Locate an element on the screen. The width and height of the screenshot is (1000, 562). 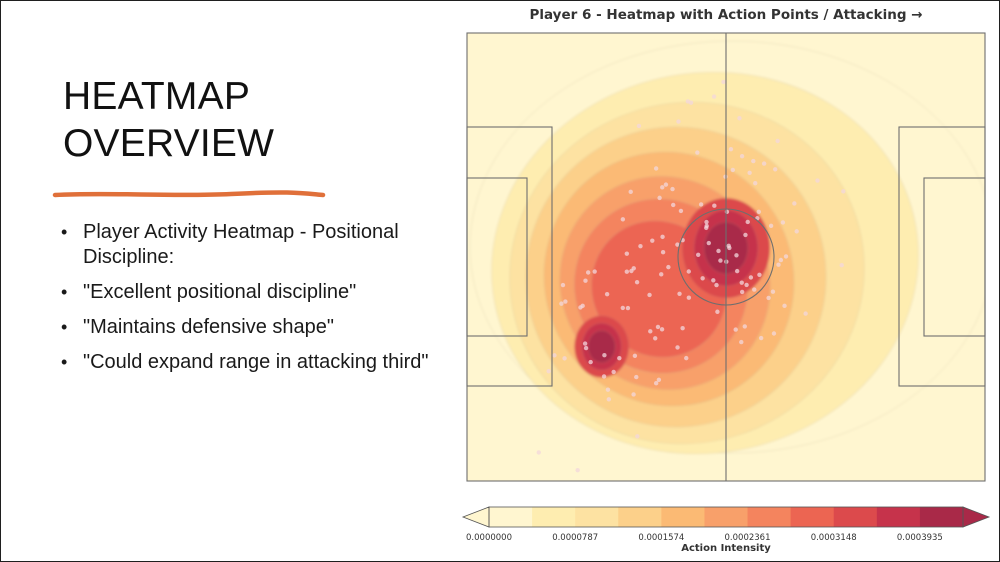
colorbar-frame is located at coordinates (726, 517).